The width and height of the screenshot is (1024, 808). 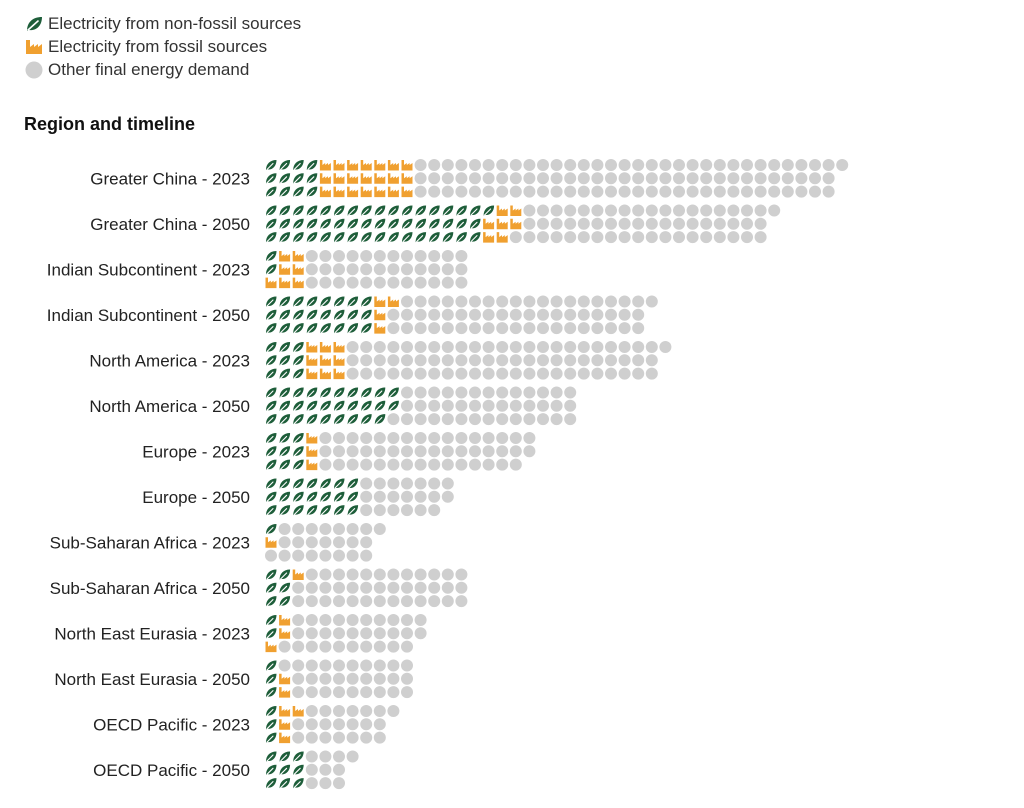 What do you see at coordinates (162, 69) in the screenshot?
I see `legend-item-other: Other final energy demand` at bounding box center [162, 69].